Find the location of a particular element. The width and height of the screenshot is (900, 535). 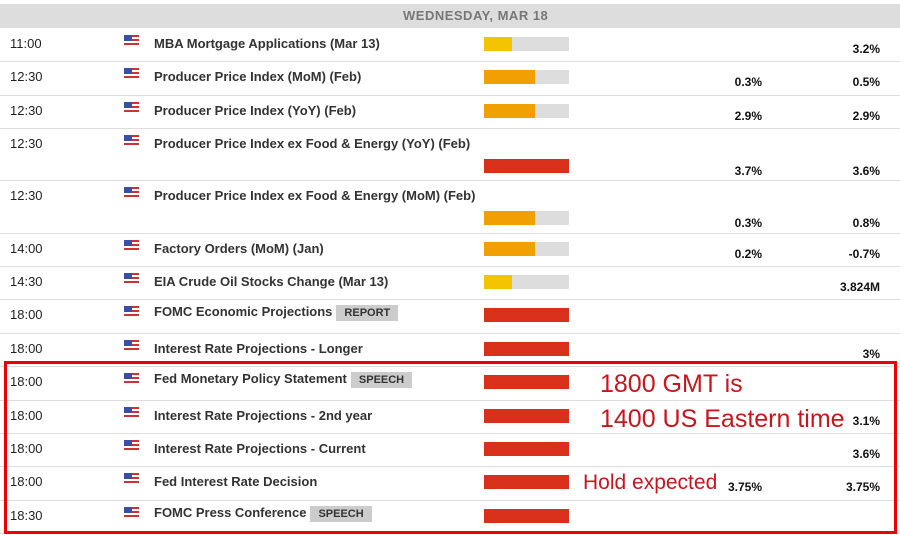

event-type-badge: REPORT is located at coordinates (367, 313).